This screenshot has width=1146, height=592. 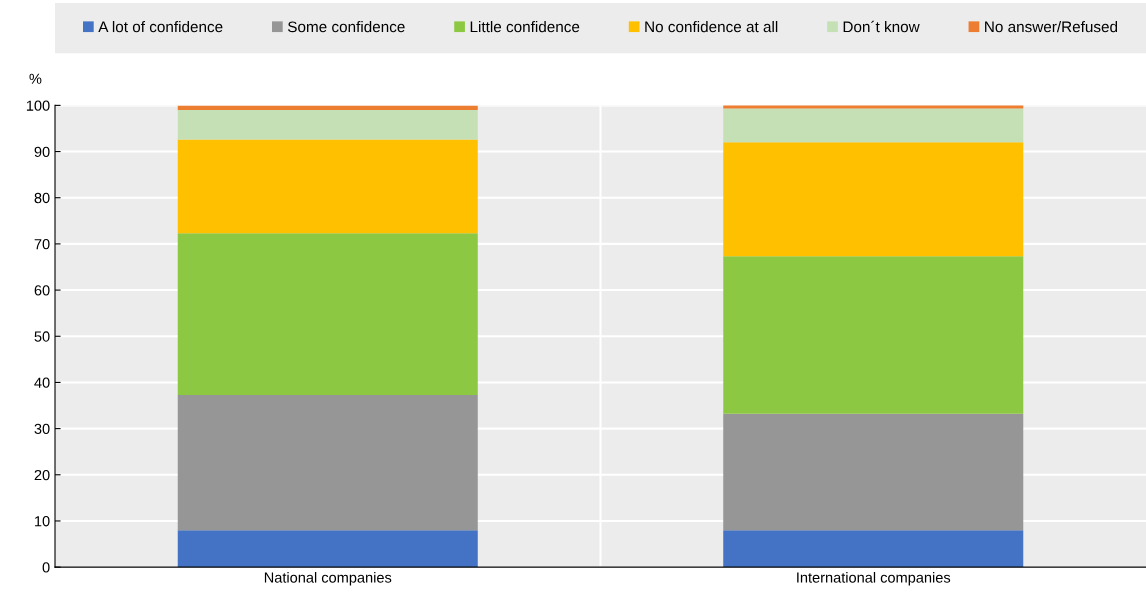 I want to click on legend-label: A lot of confidence, so click(x=160, y=27).